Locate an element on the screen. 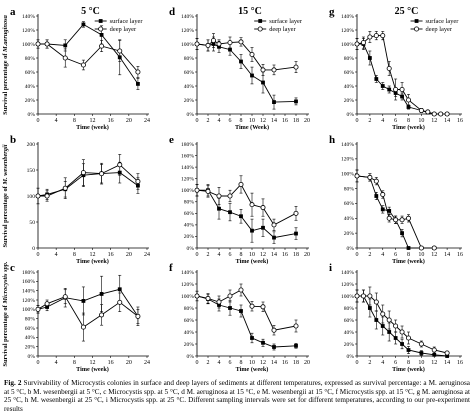 The width and height of the screenshot is (474, 418). y-tick-label: 140% is located at coordinates (347, 17).